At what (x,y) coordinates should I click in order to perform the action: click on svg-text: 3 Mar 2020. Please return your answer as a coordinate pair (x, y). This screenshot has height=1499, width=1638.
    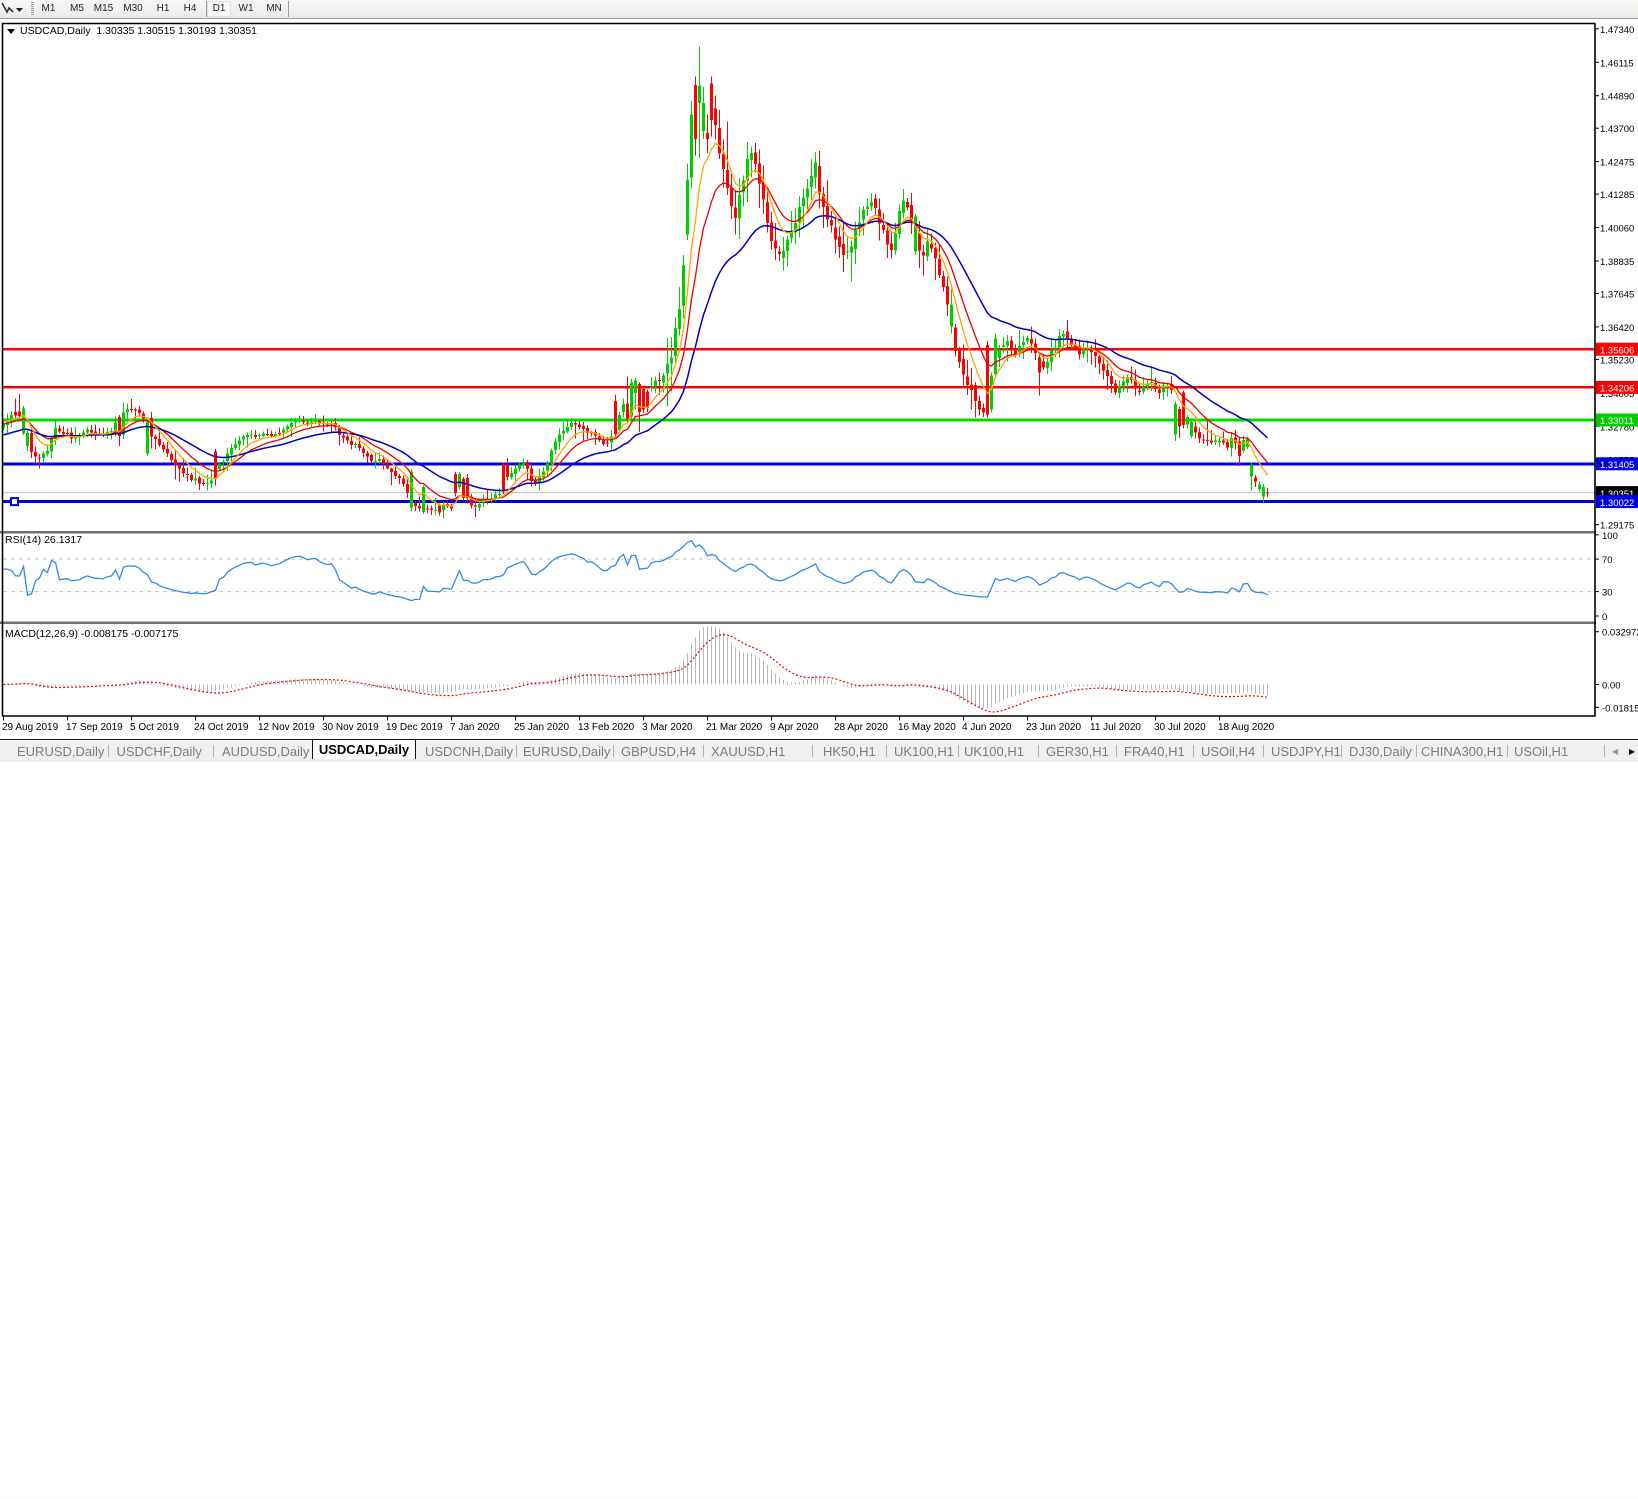
    Looking at the image, I should click on (667, 727).